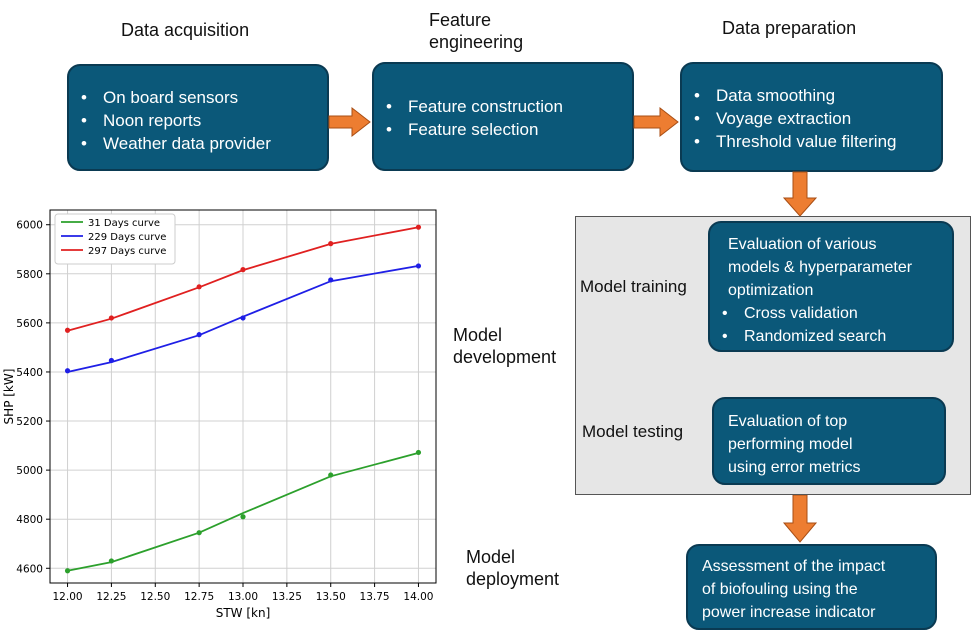 The width and height of the screenshot is (975, 635). I want to click on model-deployment-line2: deployment, so click(513, 579).